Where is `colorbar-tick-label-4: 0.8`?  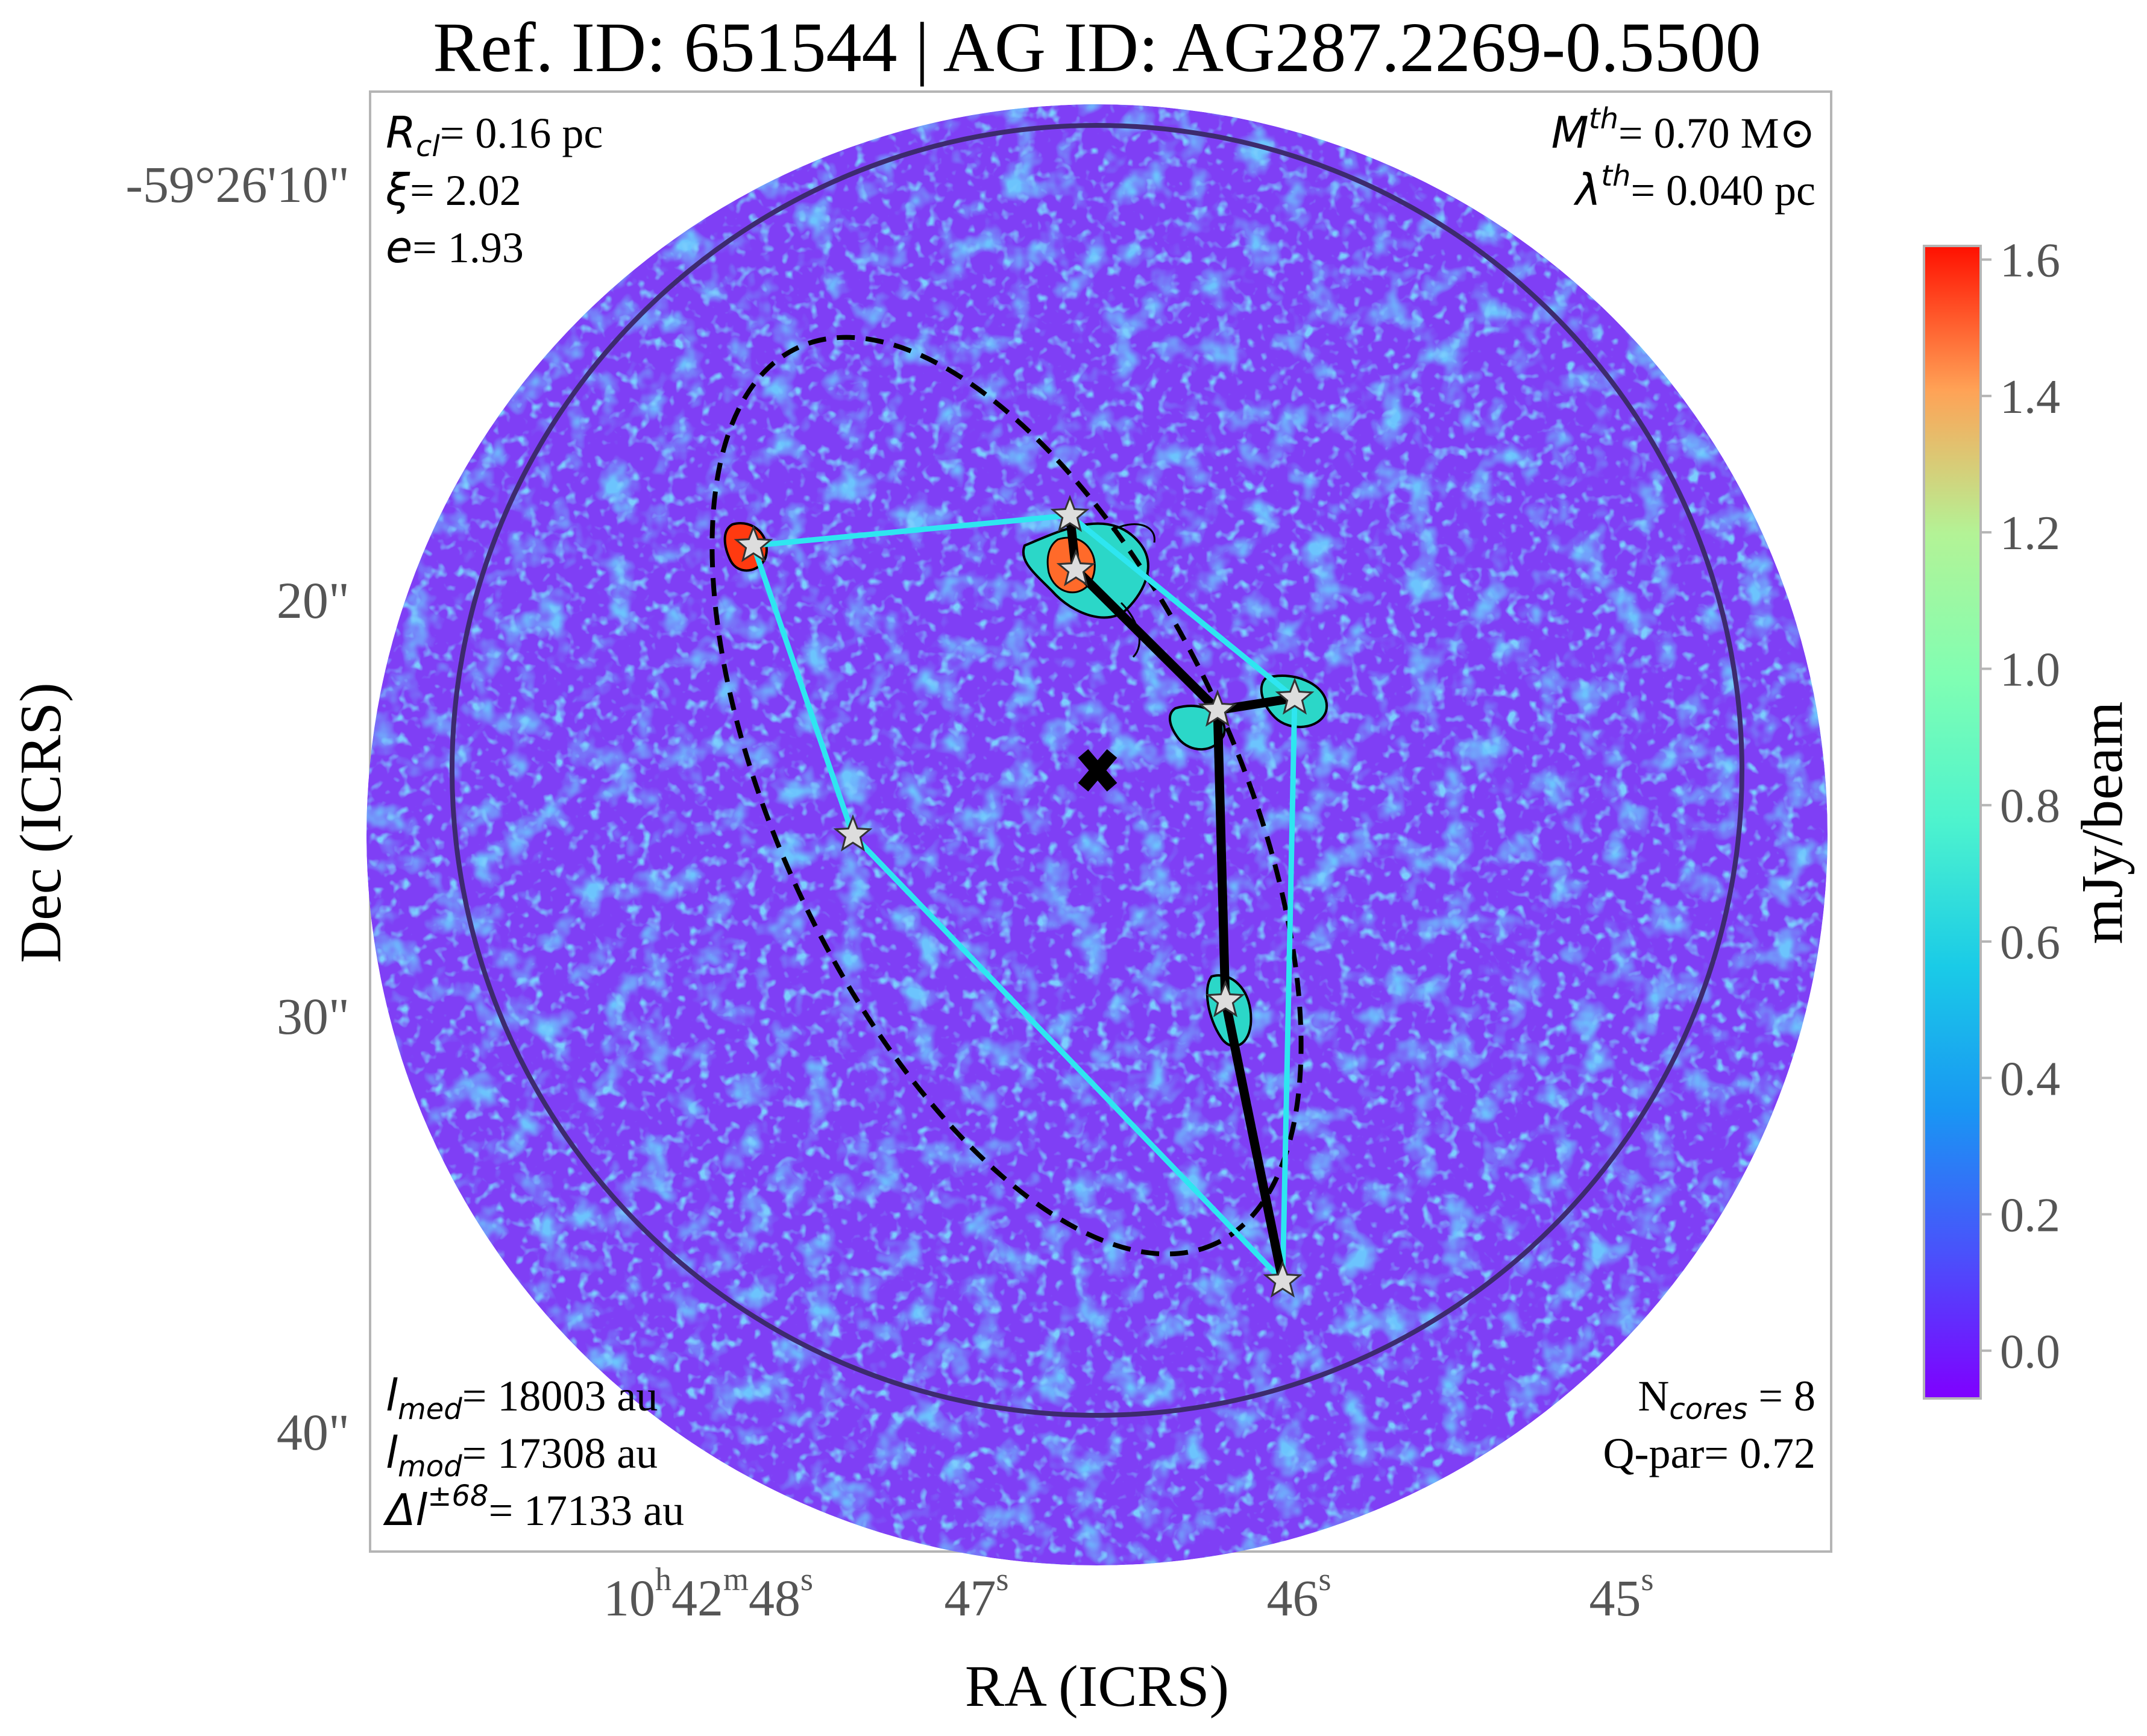 colorbar-tick-label-4: 0.8 is located at coordinates (2030, 806).